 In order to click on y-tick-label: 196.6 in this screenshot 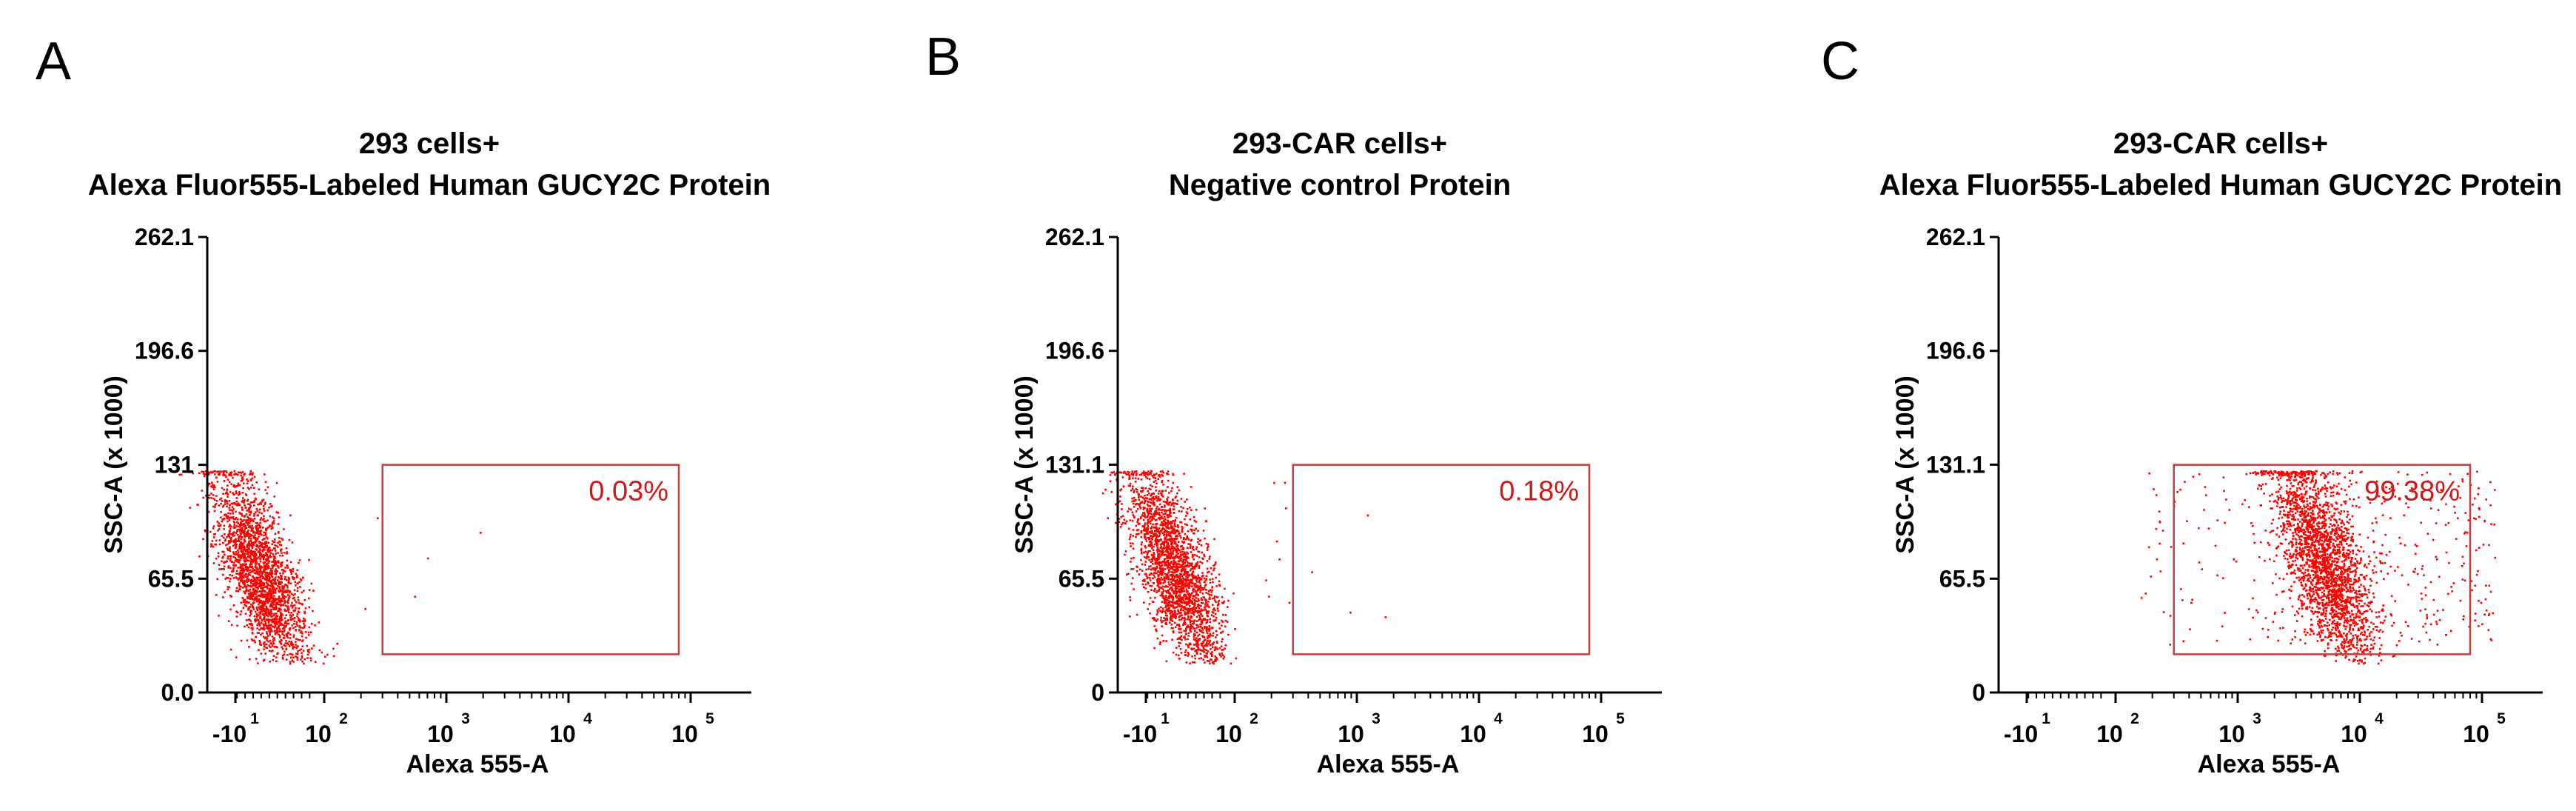, I will do `click(1074, 351)`.